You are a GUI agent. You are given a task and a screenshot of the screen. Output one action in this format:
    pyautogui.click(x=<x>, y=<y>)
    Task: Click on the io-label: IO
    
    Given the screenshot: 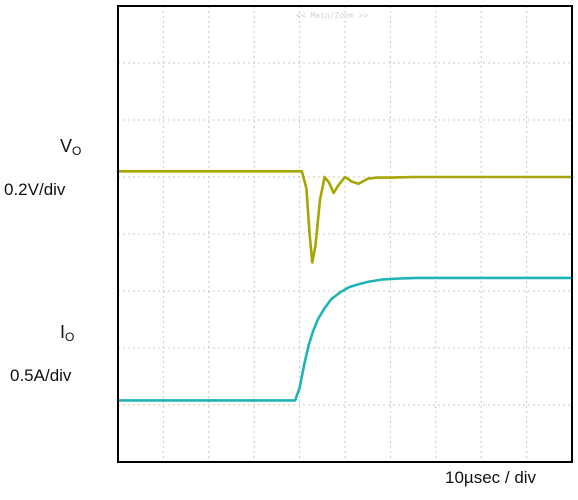 What is the action you would take?
    pyautogui.click(x=67, y=333)
    